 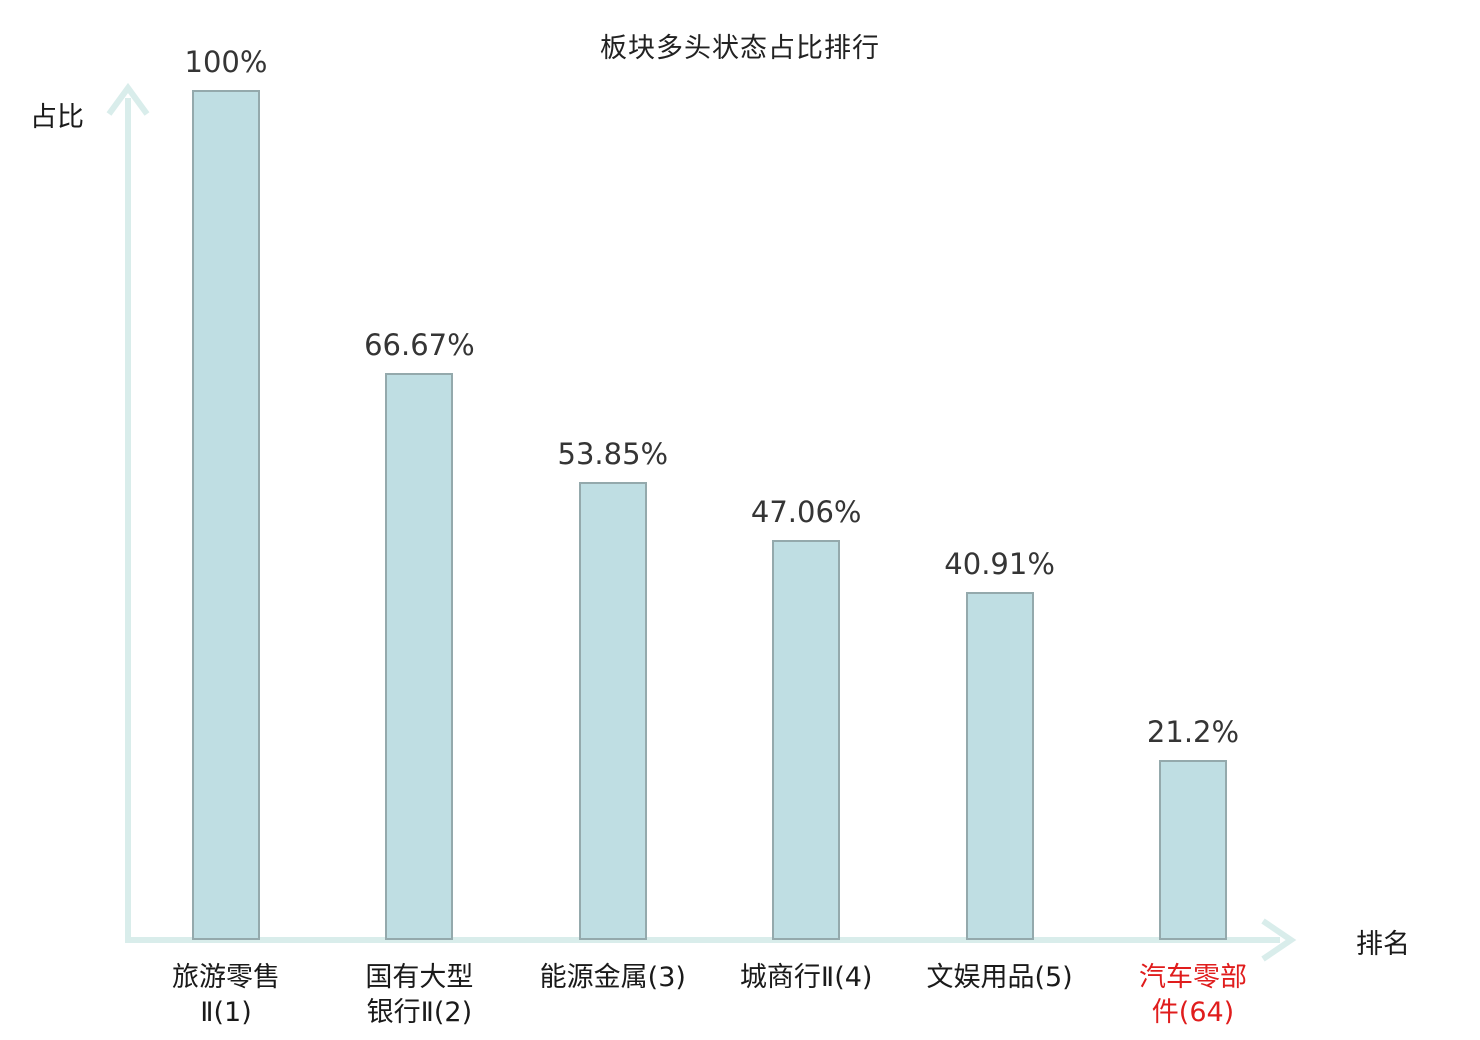 I want to click on bar-value-label: 21.2%, so click(x=1193, y=731).